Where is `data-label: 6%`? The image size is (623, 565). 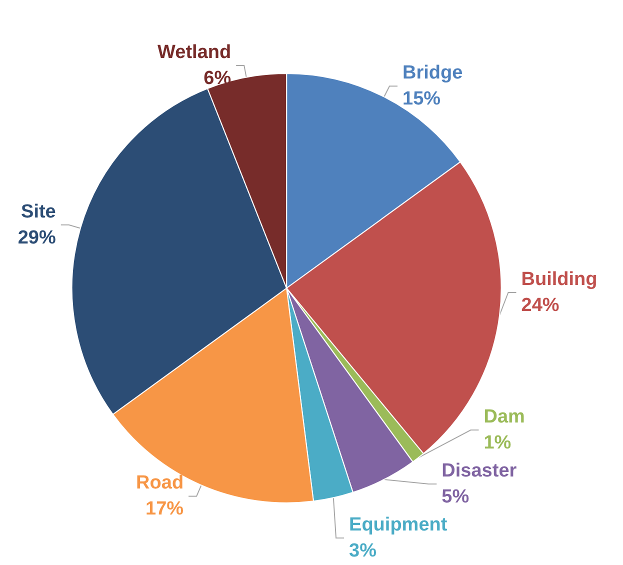
data-label: 6% is located at coordinates (218, 78).